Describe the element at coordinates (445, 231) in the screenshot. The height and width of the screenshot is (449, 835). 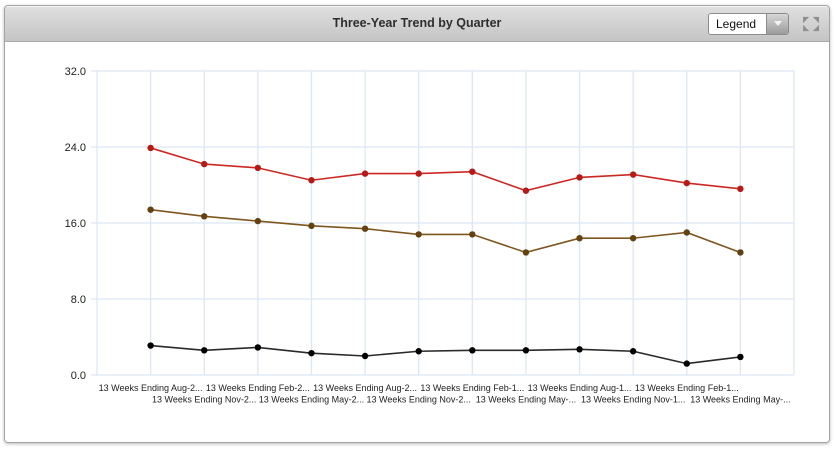
I see `brown-series-line` at that location.